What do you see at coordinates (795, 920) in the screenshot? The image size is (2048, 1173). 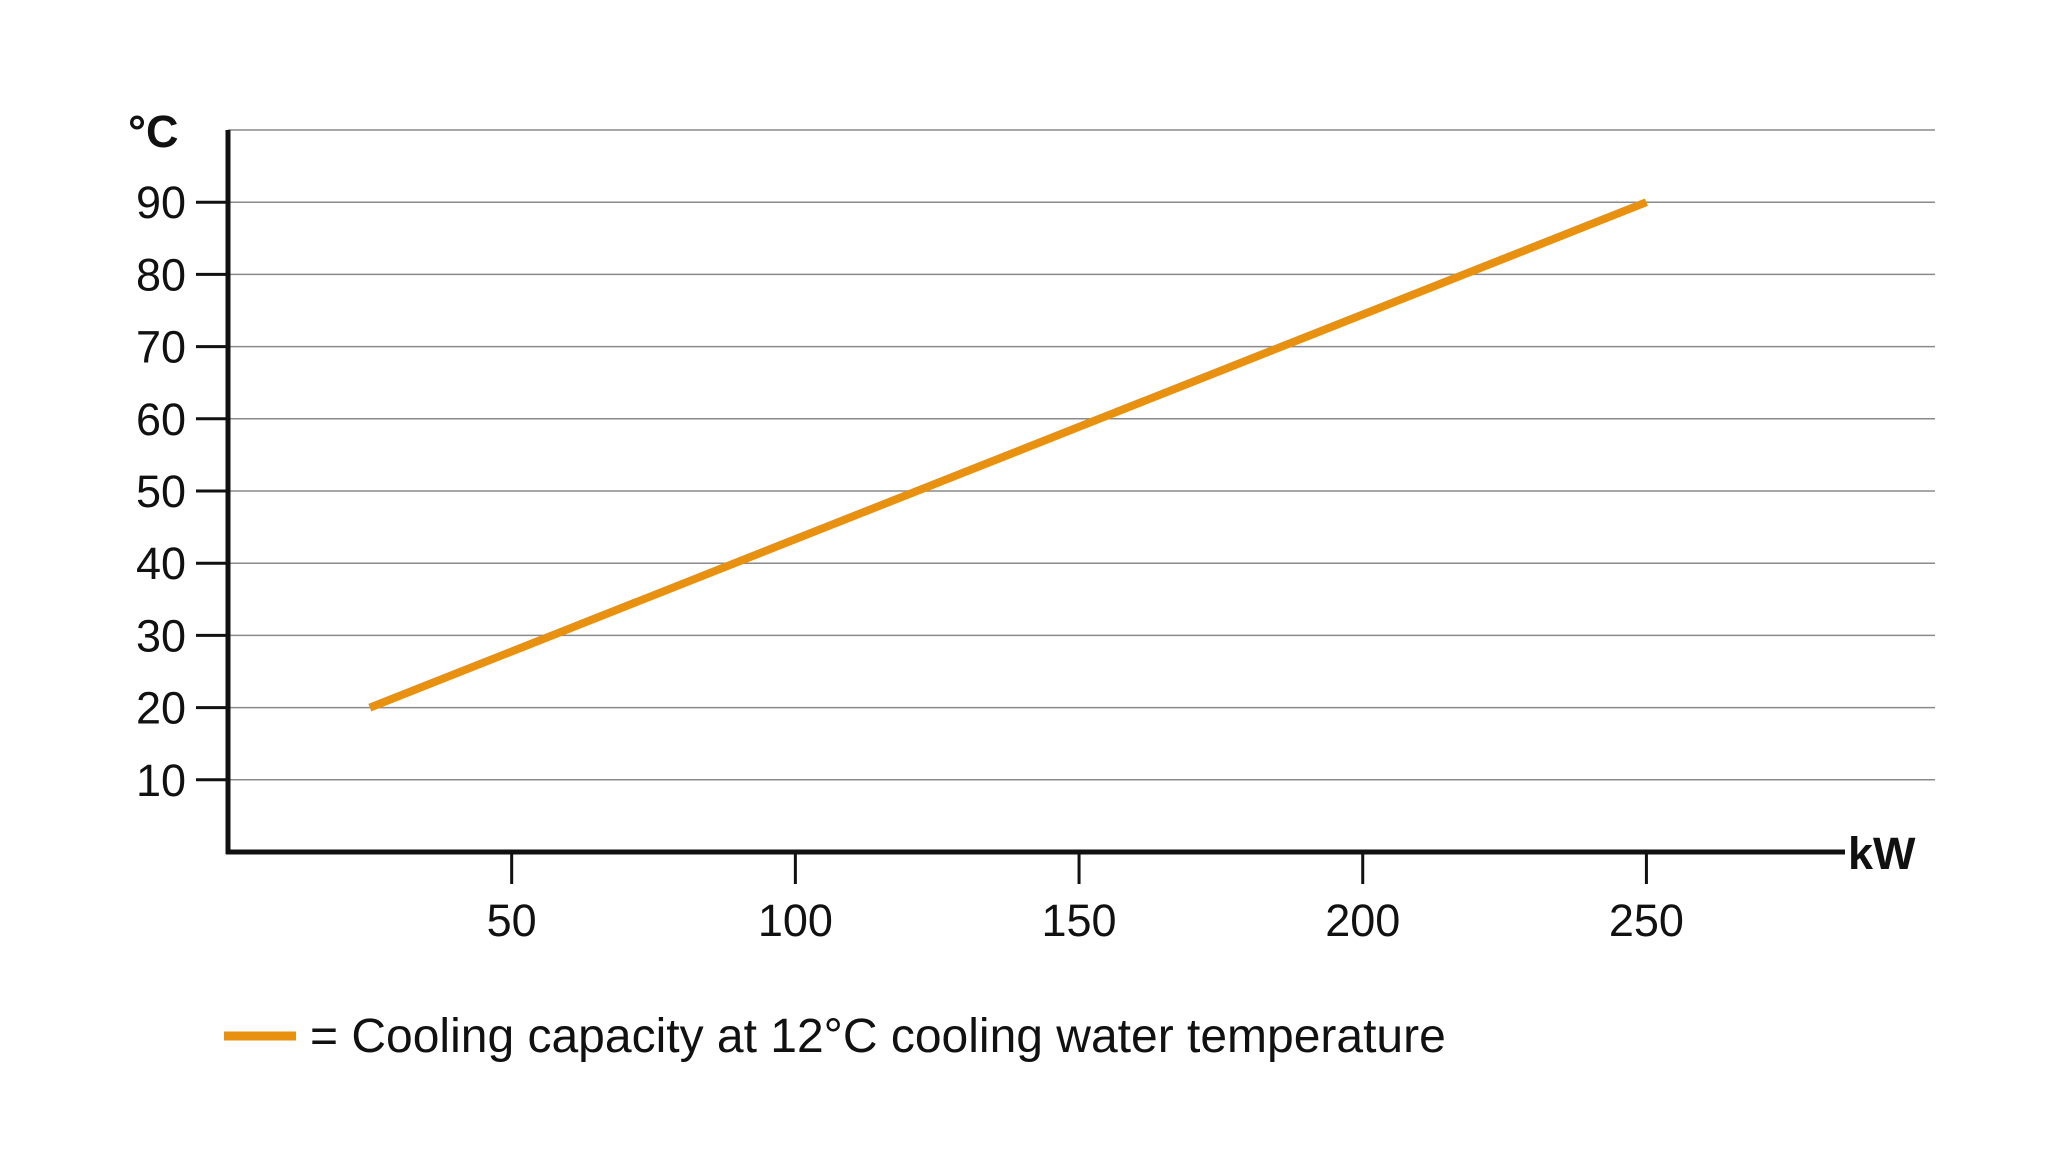 I see `x-tick-label-100: 100` at bounding box center [795, 920].